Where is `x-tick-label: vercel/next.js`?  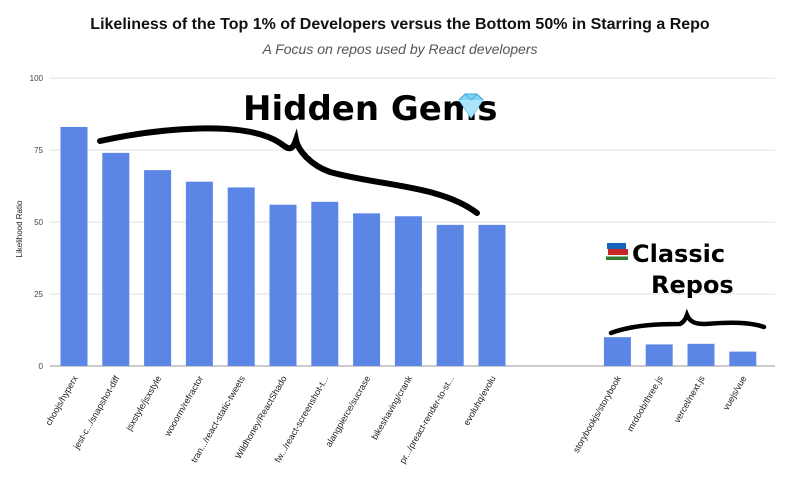
x-tick-label: vercel/next.js is located at coordinates (689, 399).